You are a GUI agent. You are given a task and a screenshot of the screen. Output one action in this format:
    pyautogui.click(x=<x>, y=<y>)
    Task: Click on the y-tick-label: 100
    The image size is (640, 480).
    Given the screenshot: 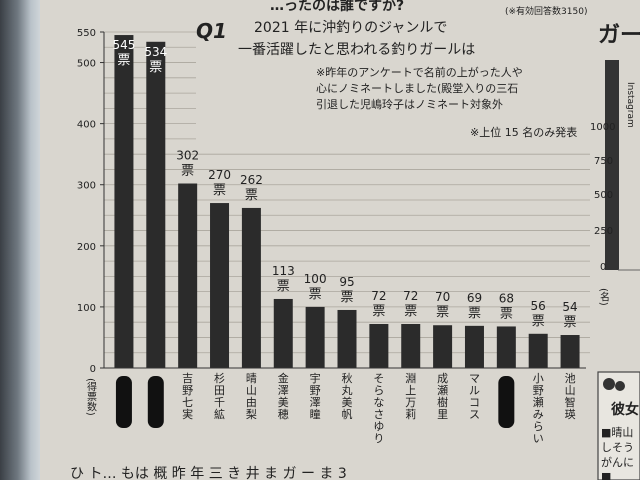 What is the action you would take?
    pyautogui.click(x=86, y=308)
    